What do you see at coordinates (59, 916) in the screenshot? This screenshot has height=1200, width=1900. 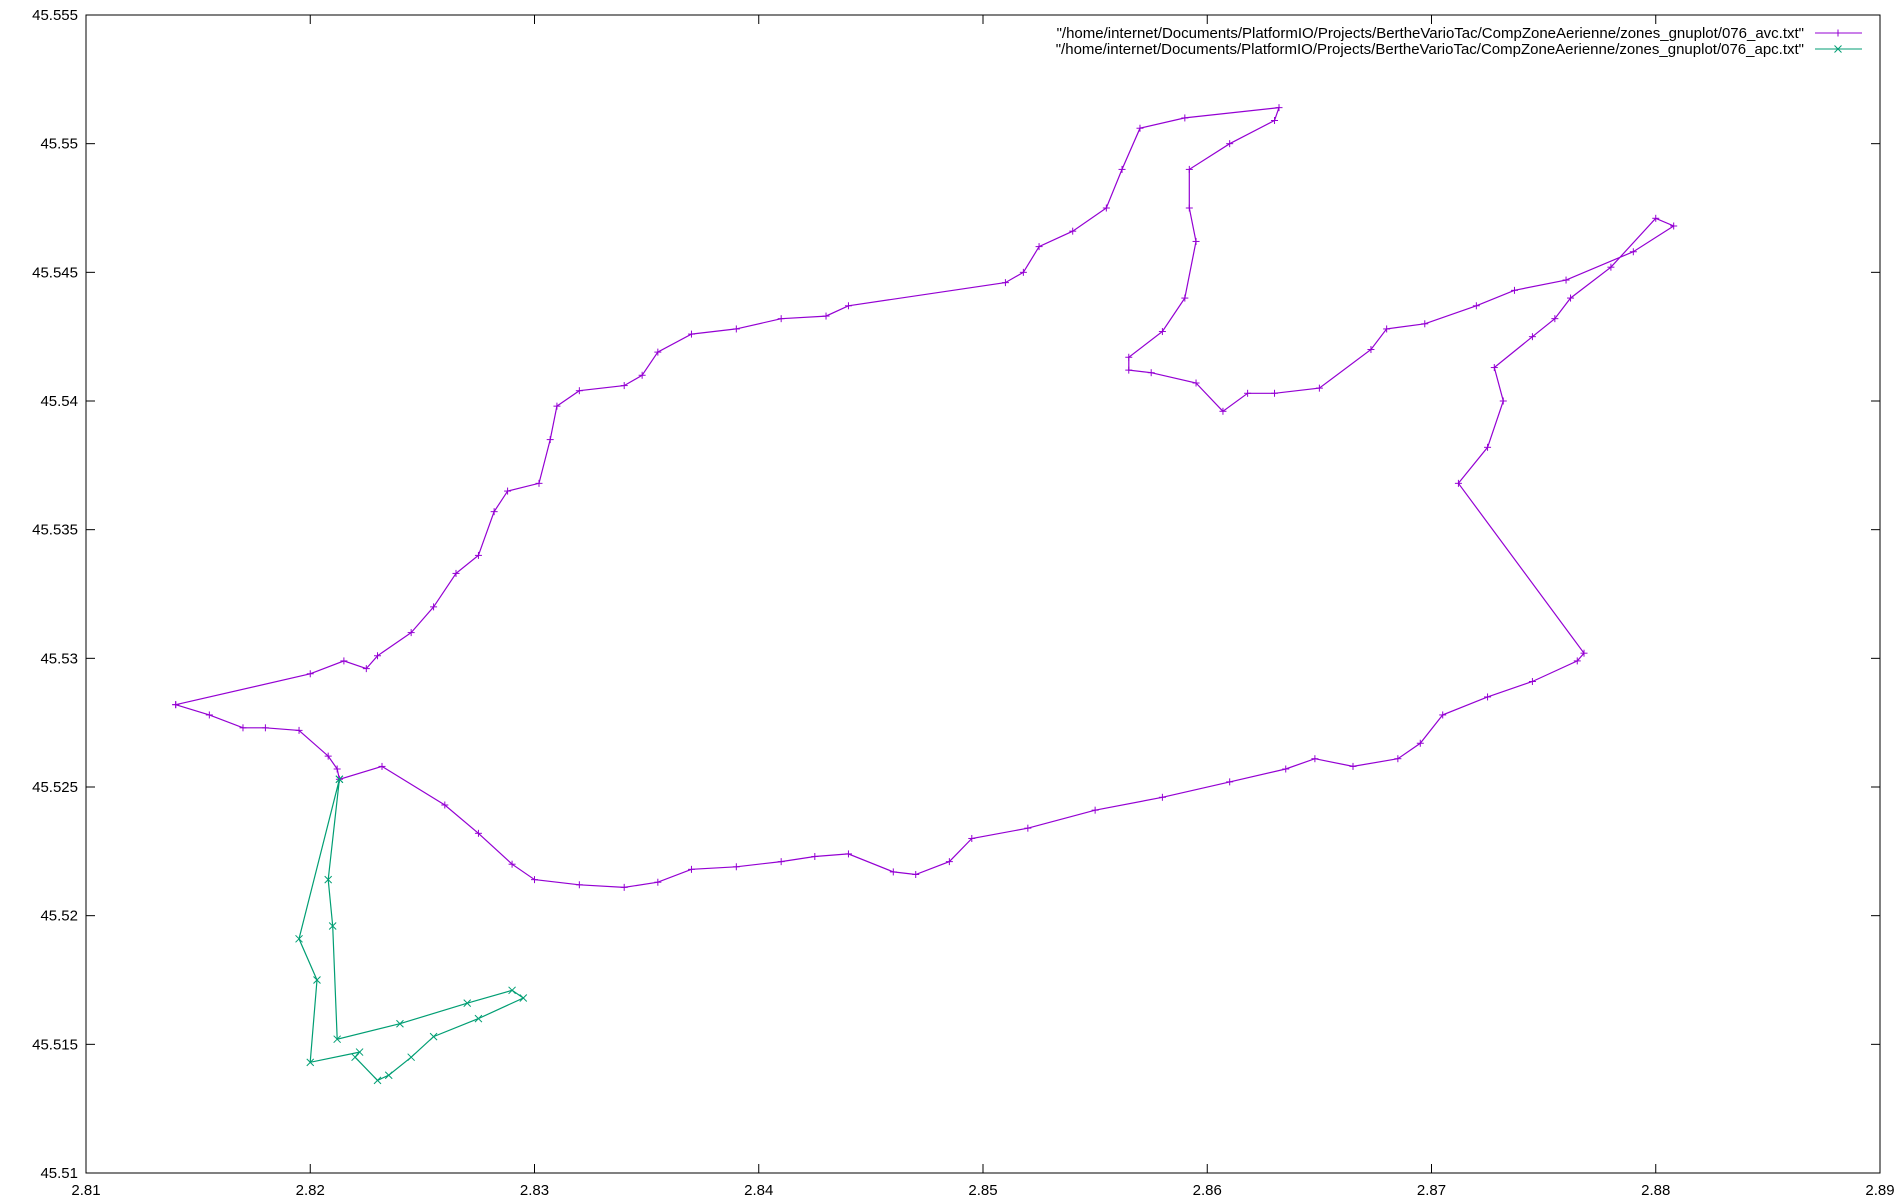 I see `y-tick-label: 45.52` at bounding box center [59, 916].